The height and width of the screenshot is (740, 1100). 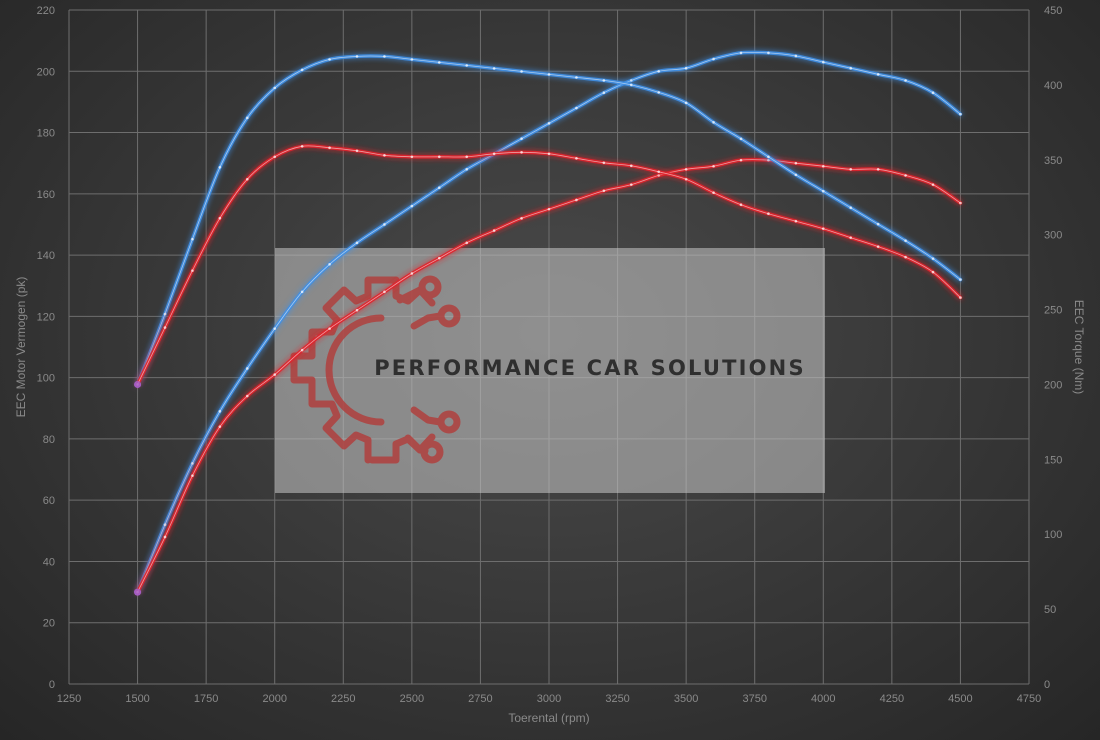 What do you see at coordinates (343, 699) in the screenshot?
I see `x-tick-label: 2250` at bounding box center [343, 699].